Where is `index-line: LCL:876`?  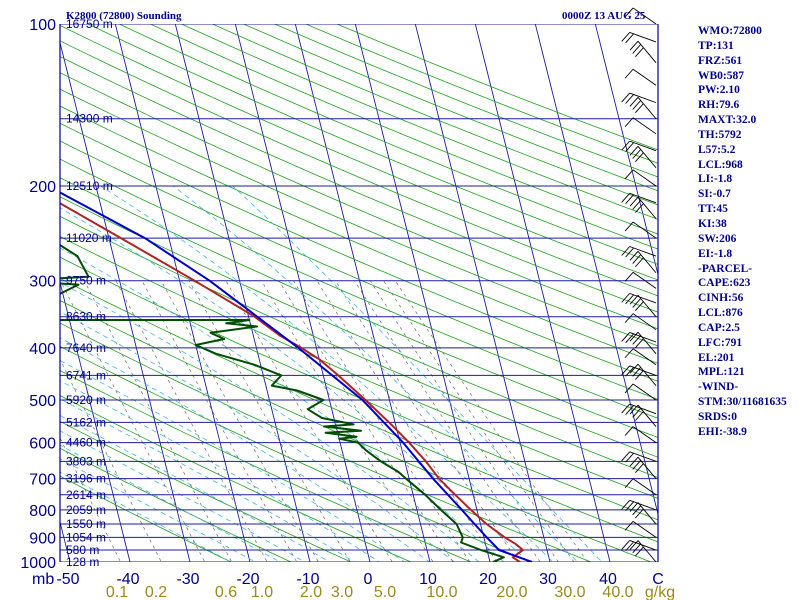 index-line: LCL:876 is located at coordinates (720, 313).